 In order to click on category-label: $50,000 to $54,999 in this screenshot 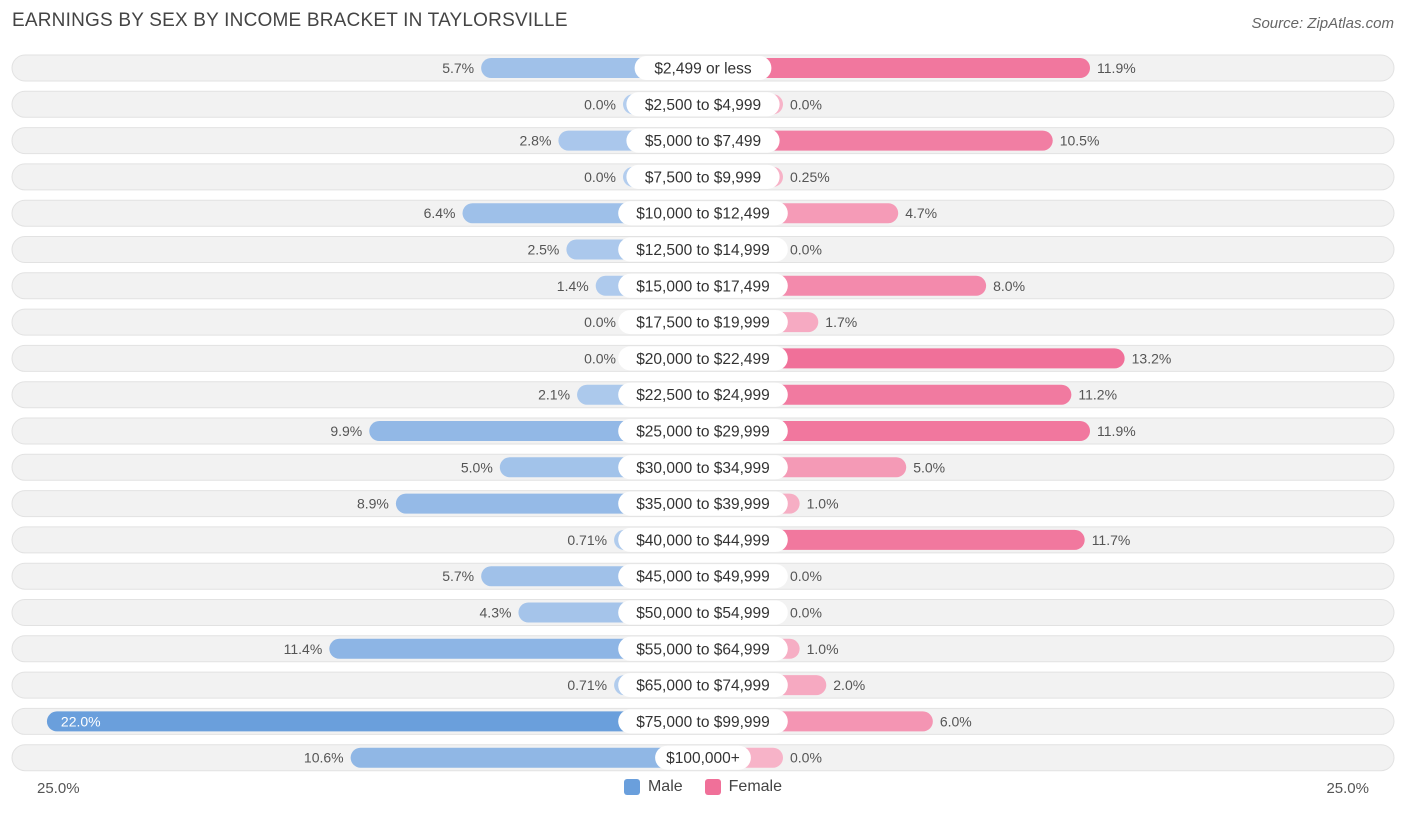, I will do `click(703, 613)`.